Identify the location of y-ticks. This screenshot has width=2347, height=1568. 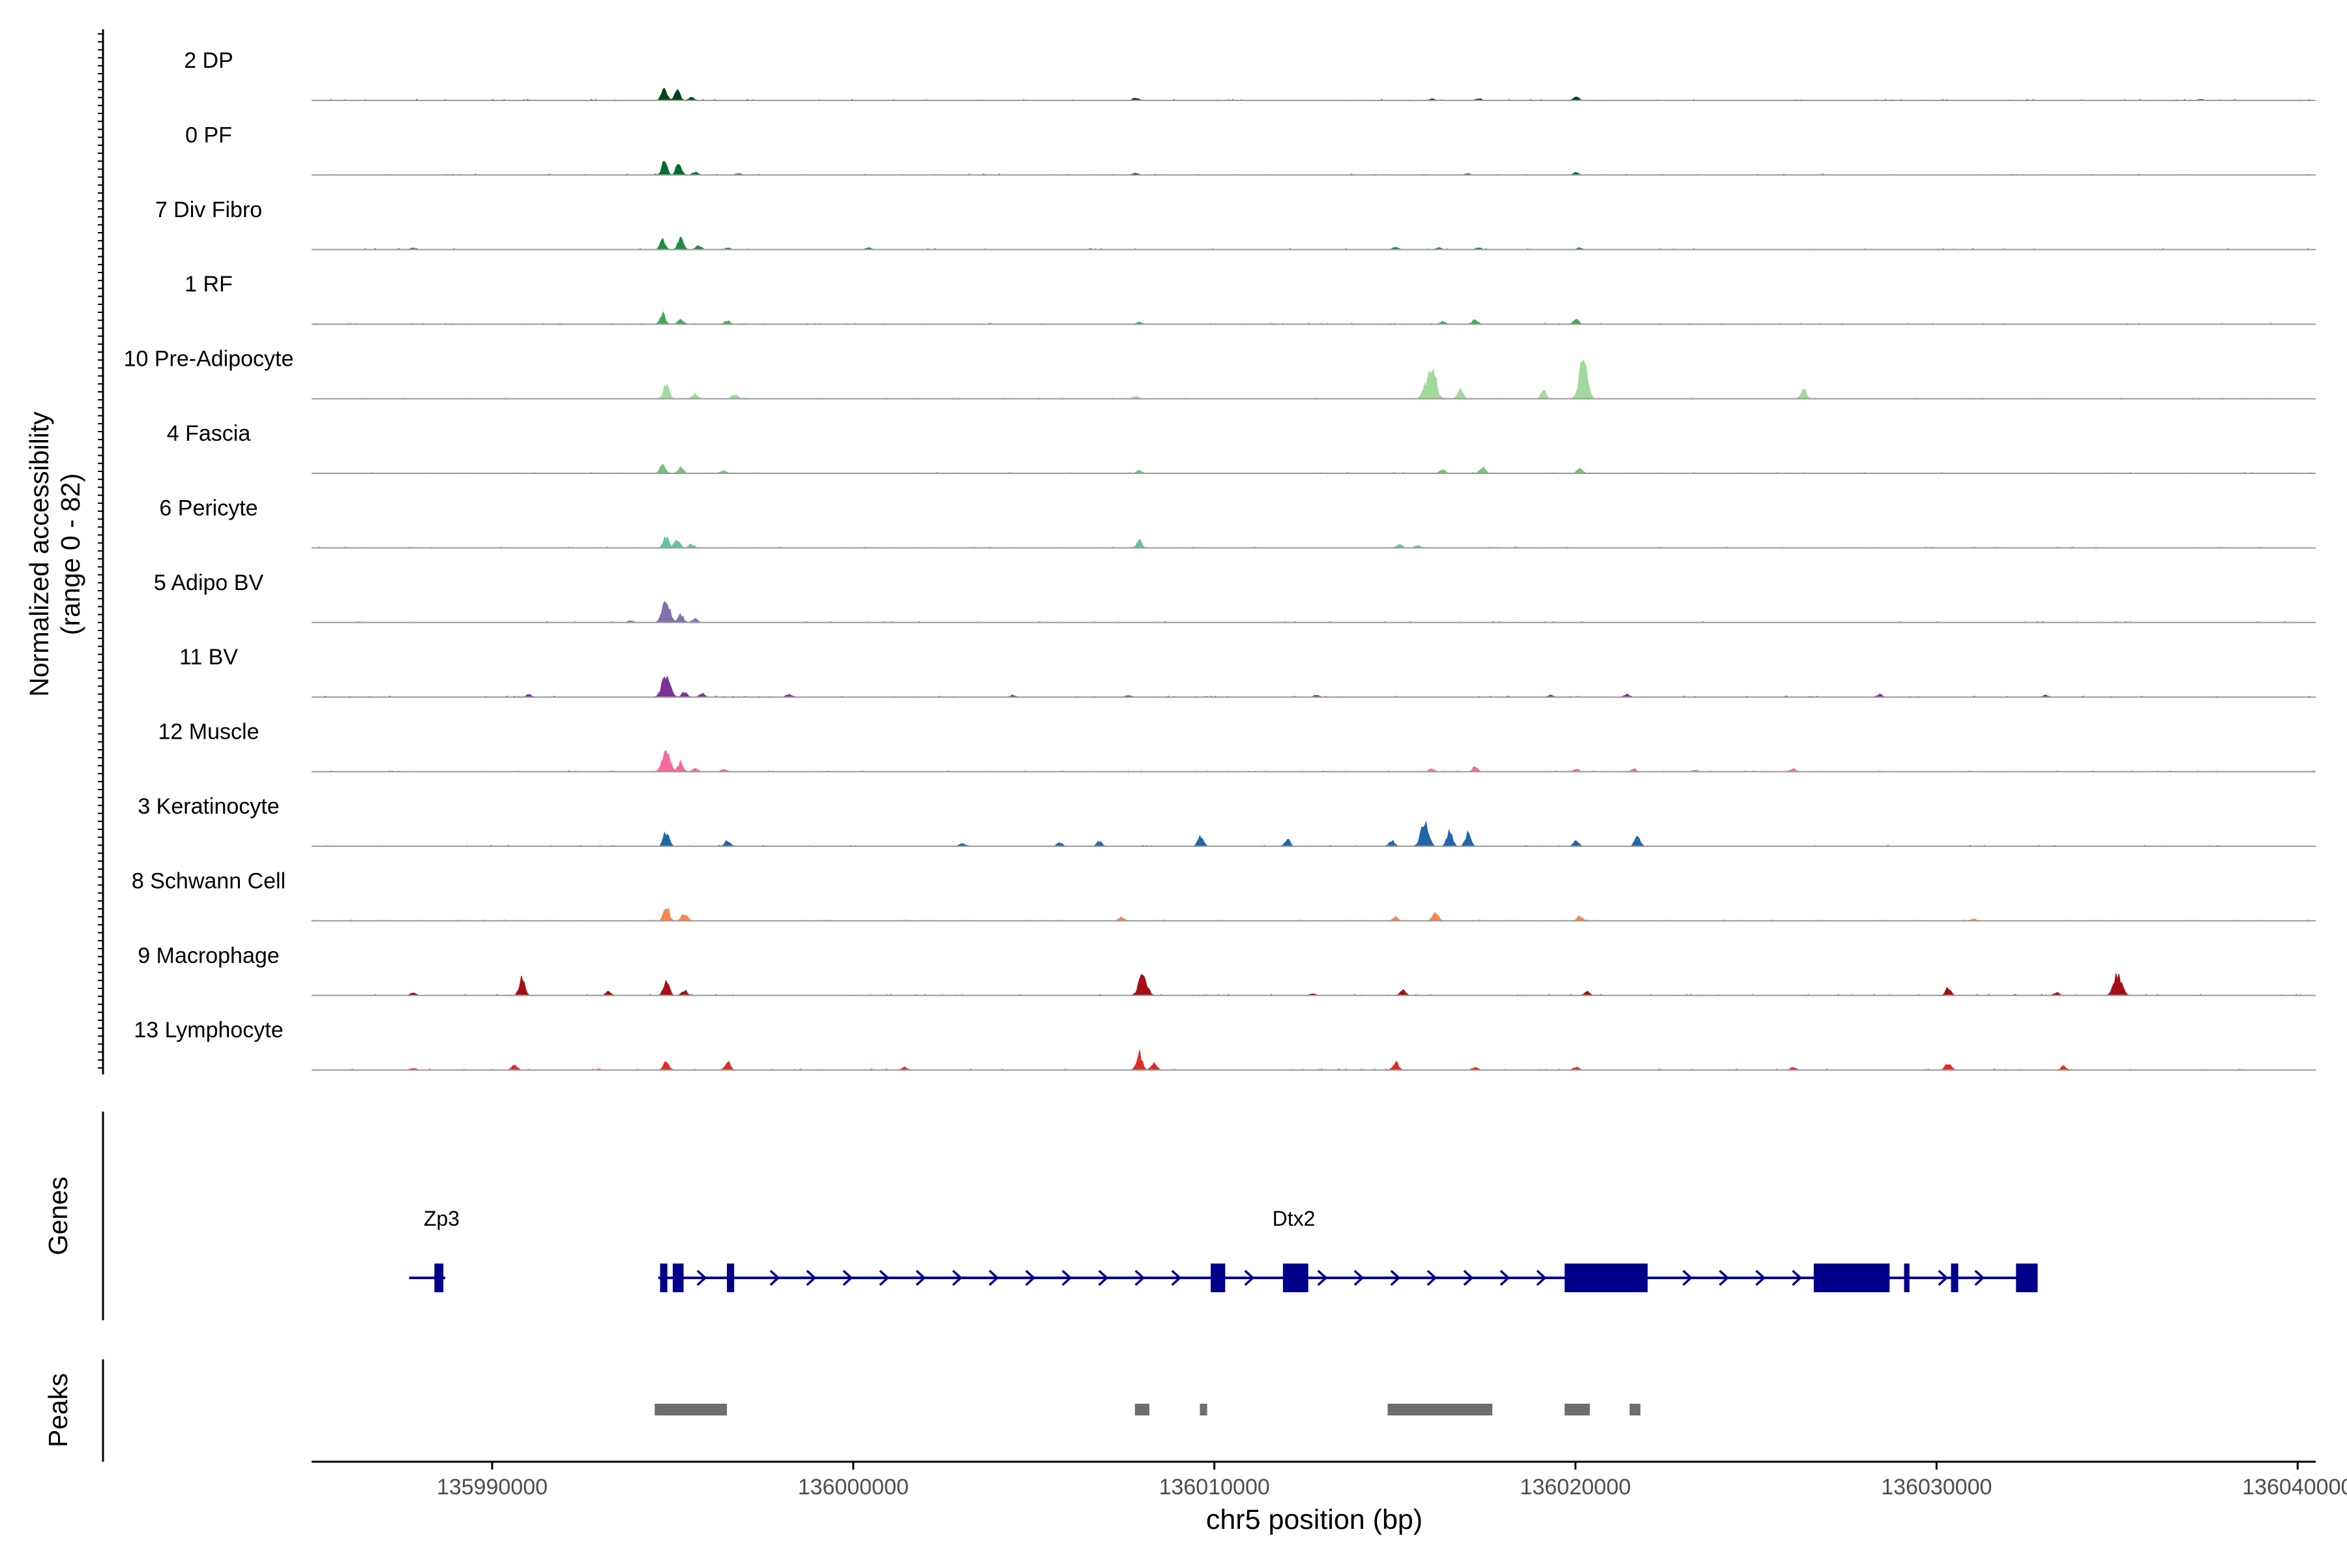
(101, 551).